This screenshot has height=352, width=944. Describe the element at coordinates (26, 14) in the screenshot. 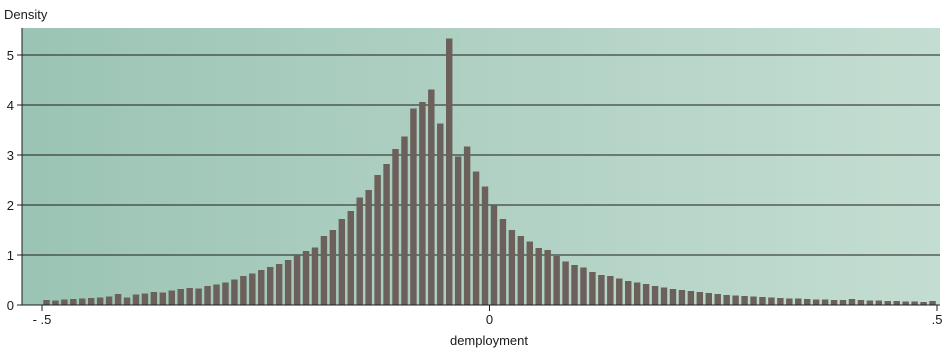

I see `y-axis-title: Density` at that location.